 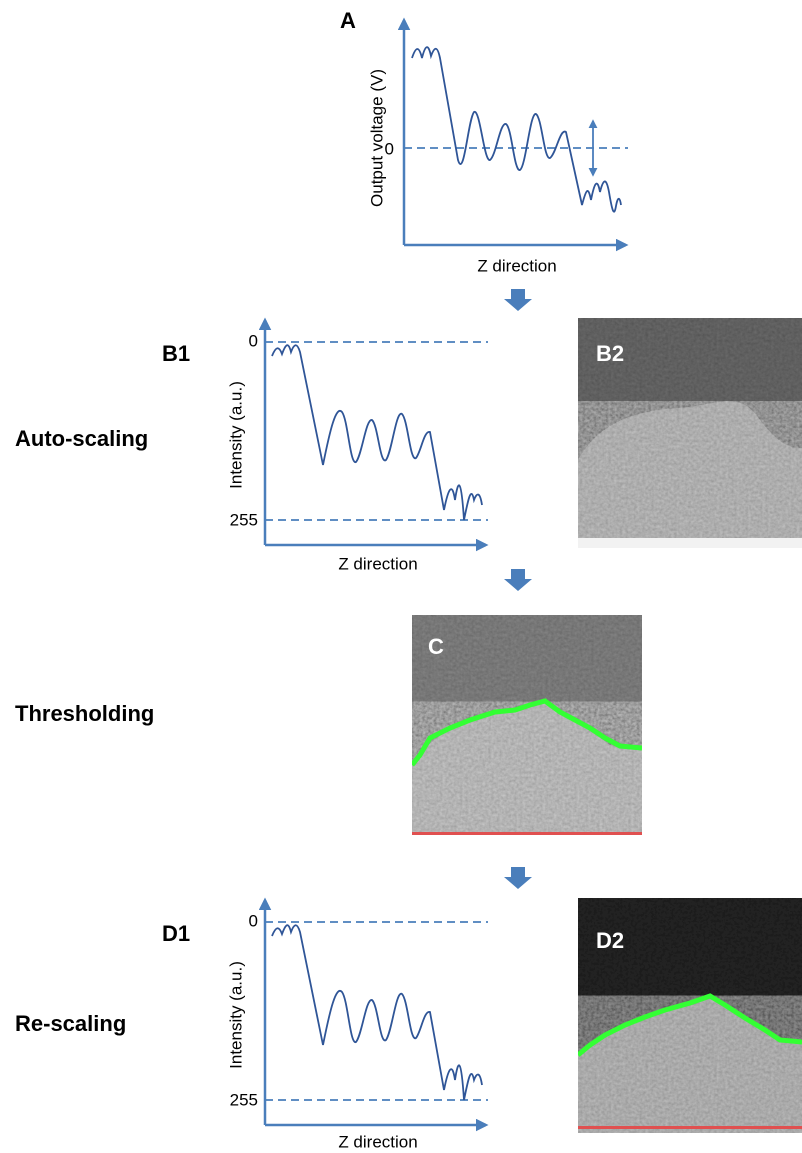 What do you see at coordinates (610, 940) in the screenshot?
I see `panel-label: D2` at bounding box center [610, 940].